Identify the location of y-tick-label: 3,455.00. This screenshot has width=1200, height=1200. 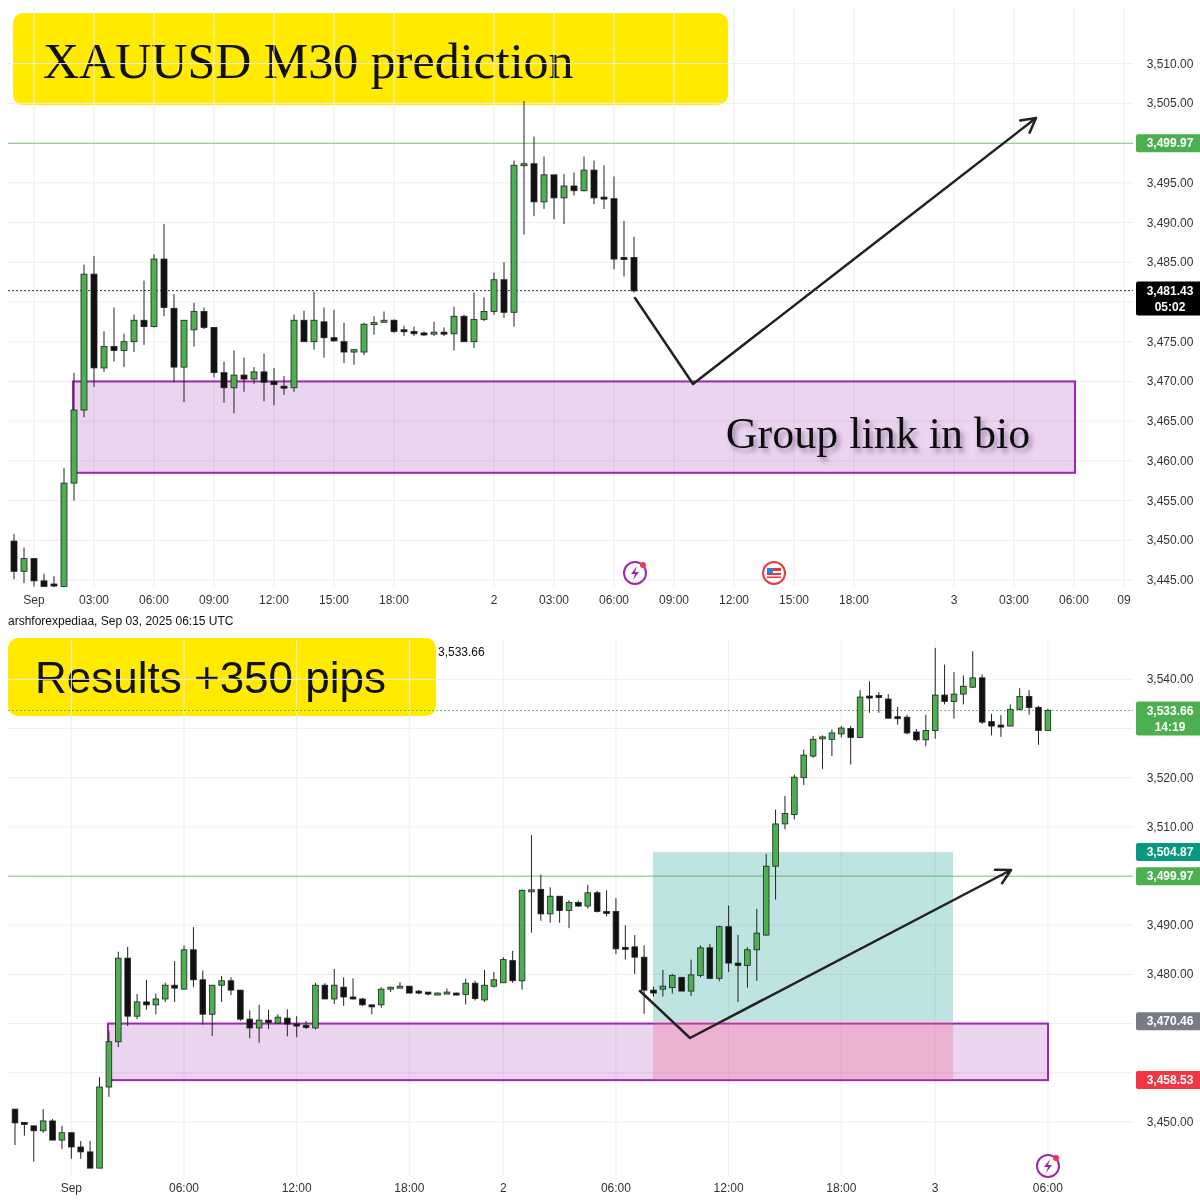
(1170, 500).